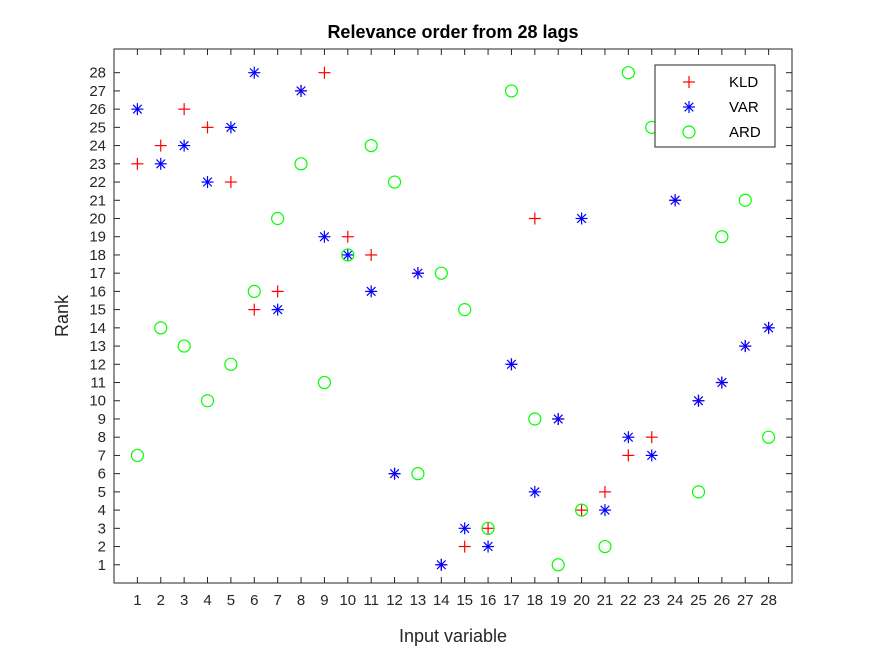  Describe the element at coordinates (453, 636) in the screenshot. I see `x-axis-label: Input variable` at that location.